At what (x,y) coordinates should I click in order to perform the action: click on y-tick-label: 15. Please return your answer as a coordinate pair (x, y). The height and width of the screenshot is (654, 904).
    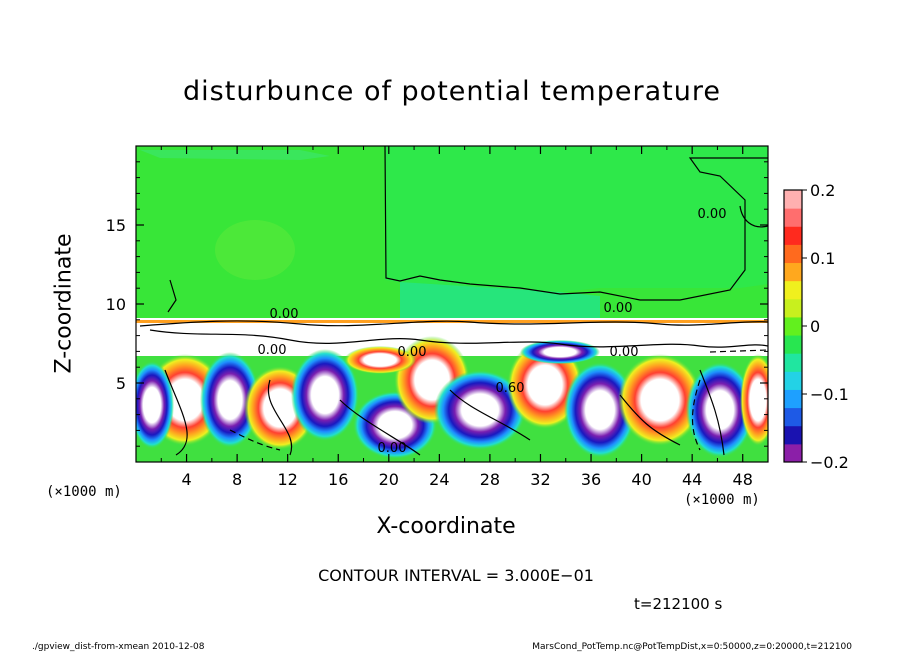
    Looking at the image, I should click on (116, 225).